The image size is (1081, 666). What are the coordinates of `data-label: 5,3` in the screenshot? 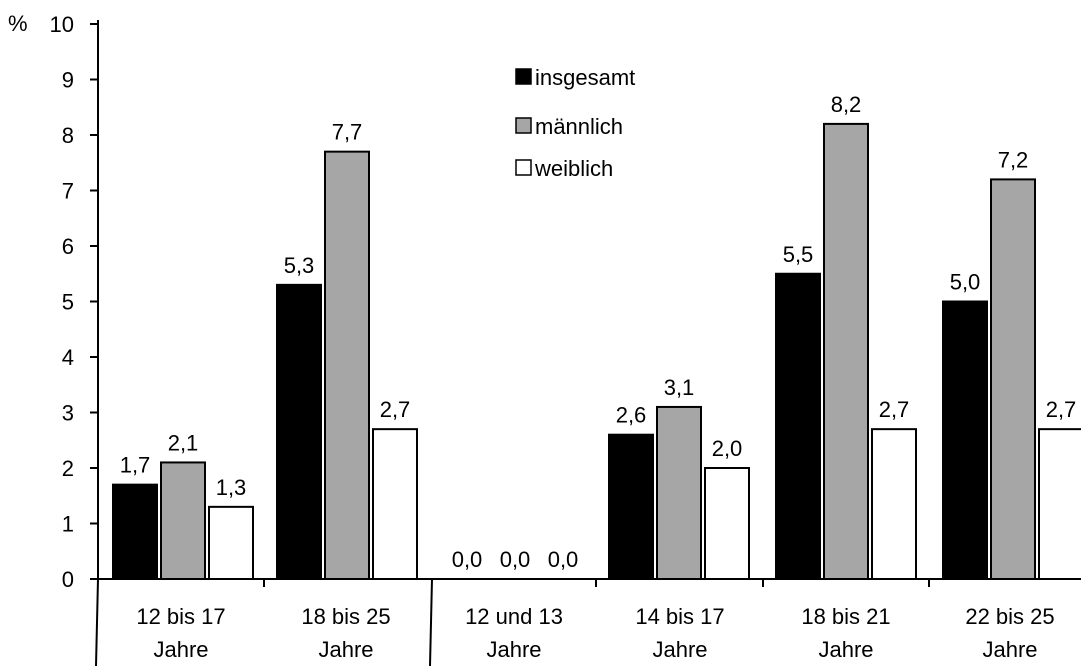 It's located at (299, 265).